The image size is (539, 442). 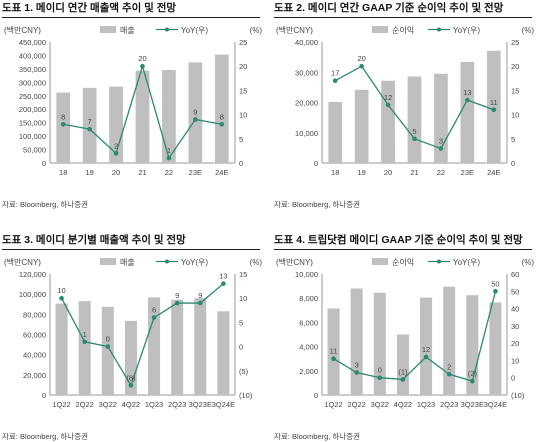 I want to click on yoy-data-label: 12, so click(x=388, y=97).